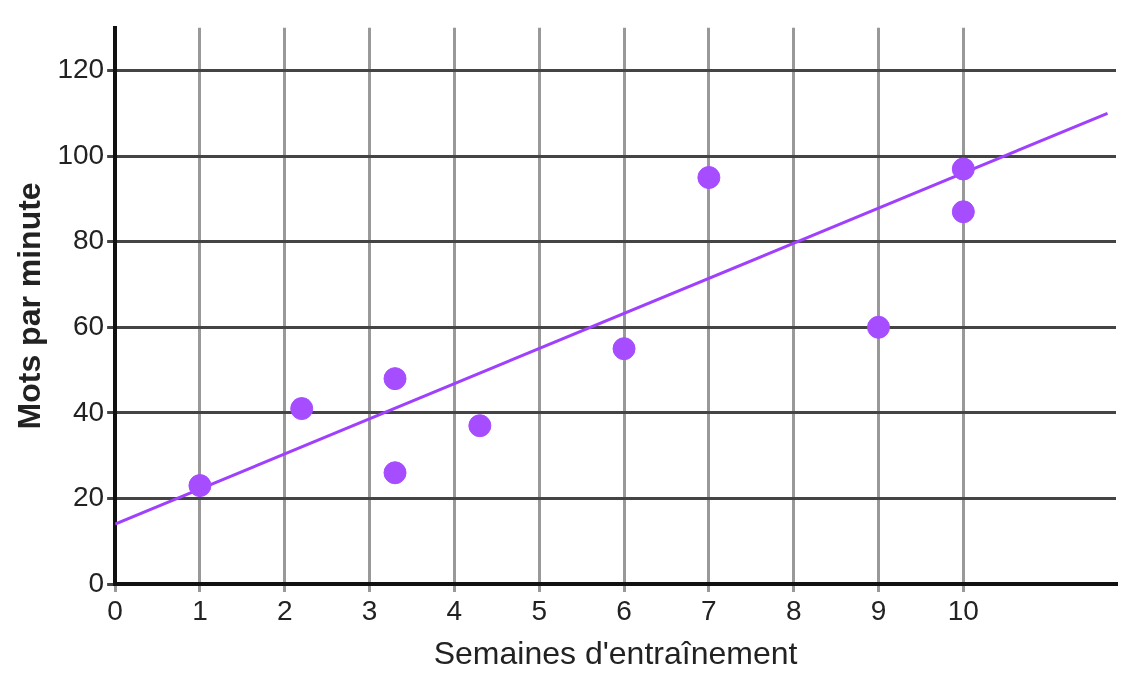  Describe the element at coordinates (81, 69) in the screenshot. I see `y-tick-label: 120` at that location.